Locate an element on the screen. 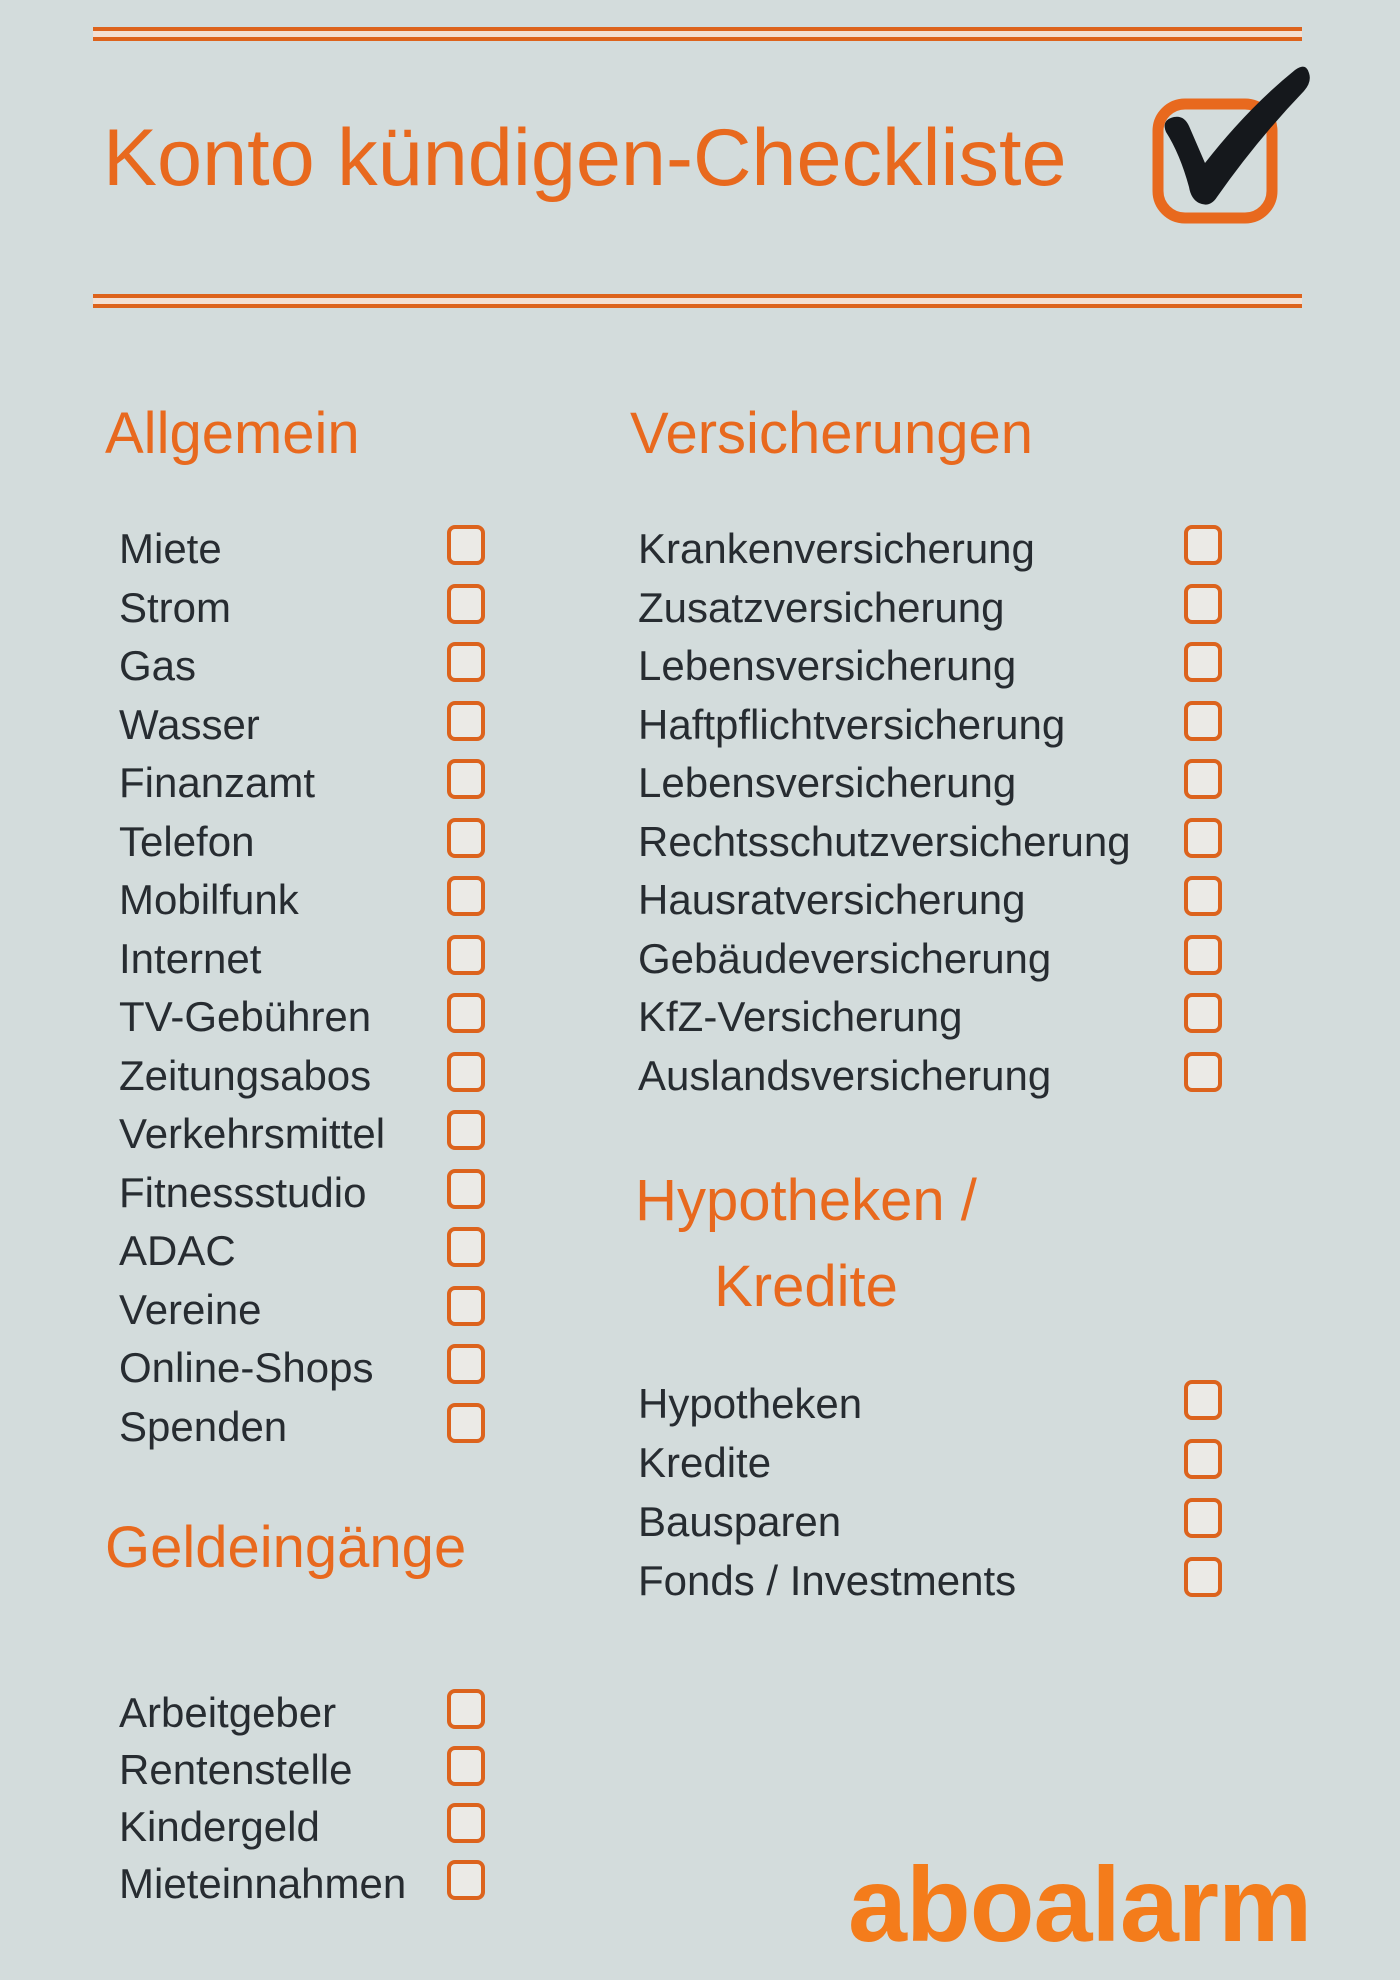 The height and width of the screenshot is (1980, 1400). checklist-item: Zeitungsabos is located at coordinates (295, 1076).